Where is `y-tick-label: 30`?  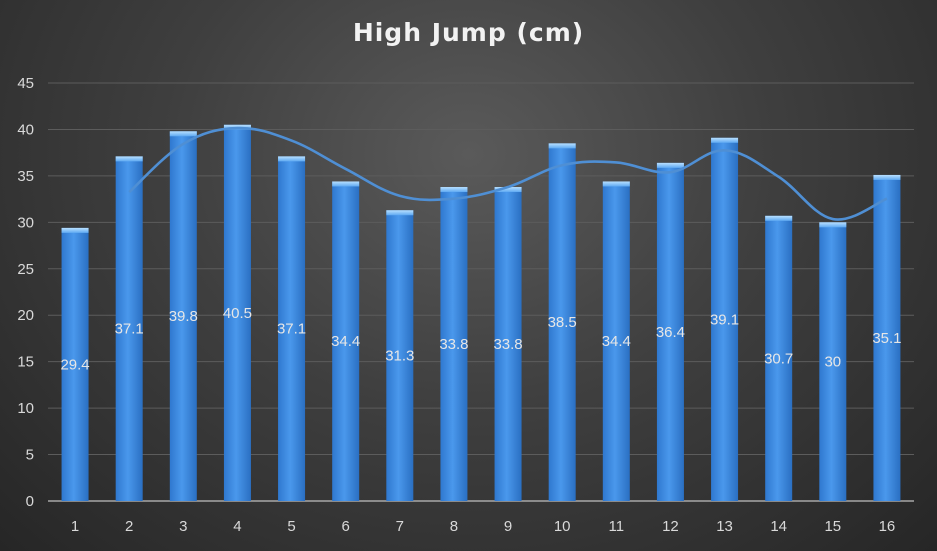
y-tick-label: 30 is located at coordinates (25, 222).